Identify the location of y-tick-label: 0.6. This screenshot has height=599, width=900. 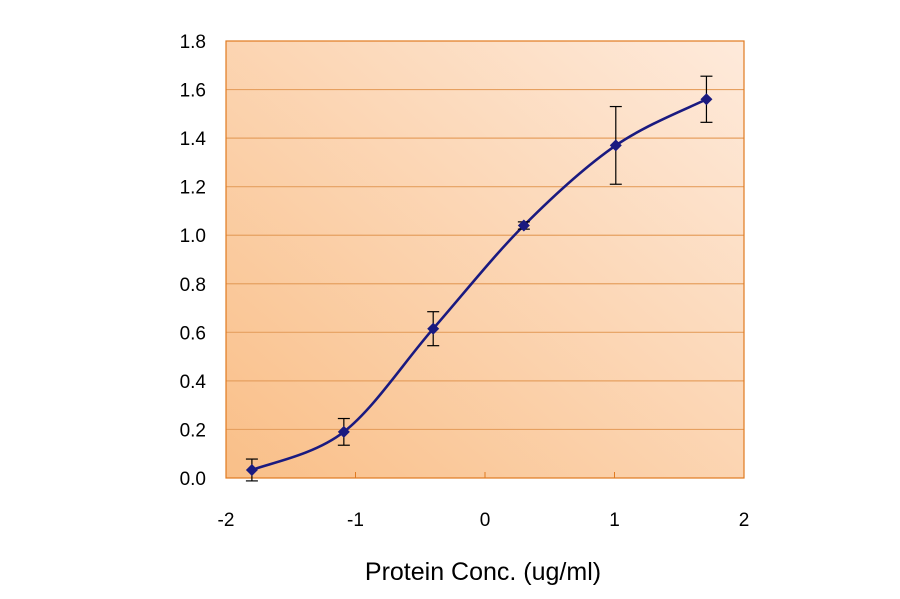
(193, 333).